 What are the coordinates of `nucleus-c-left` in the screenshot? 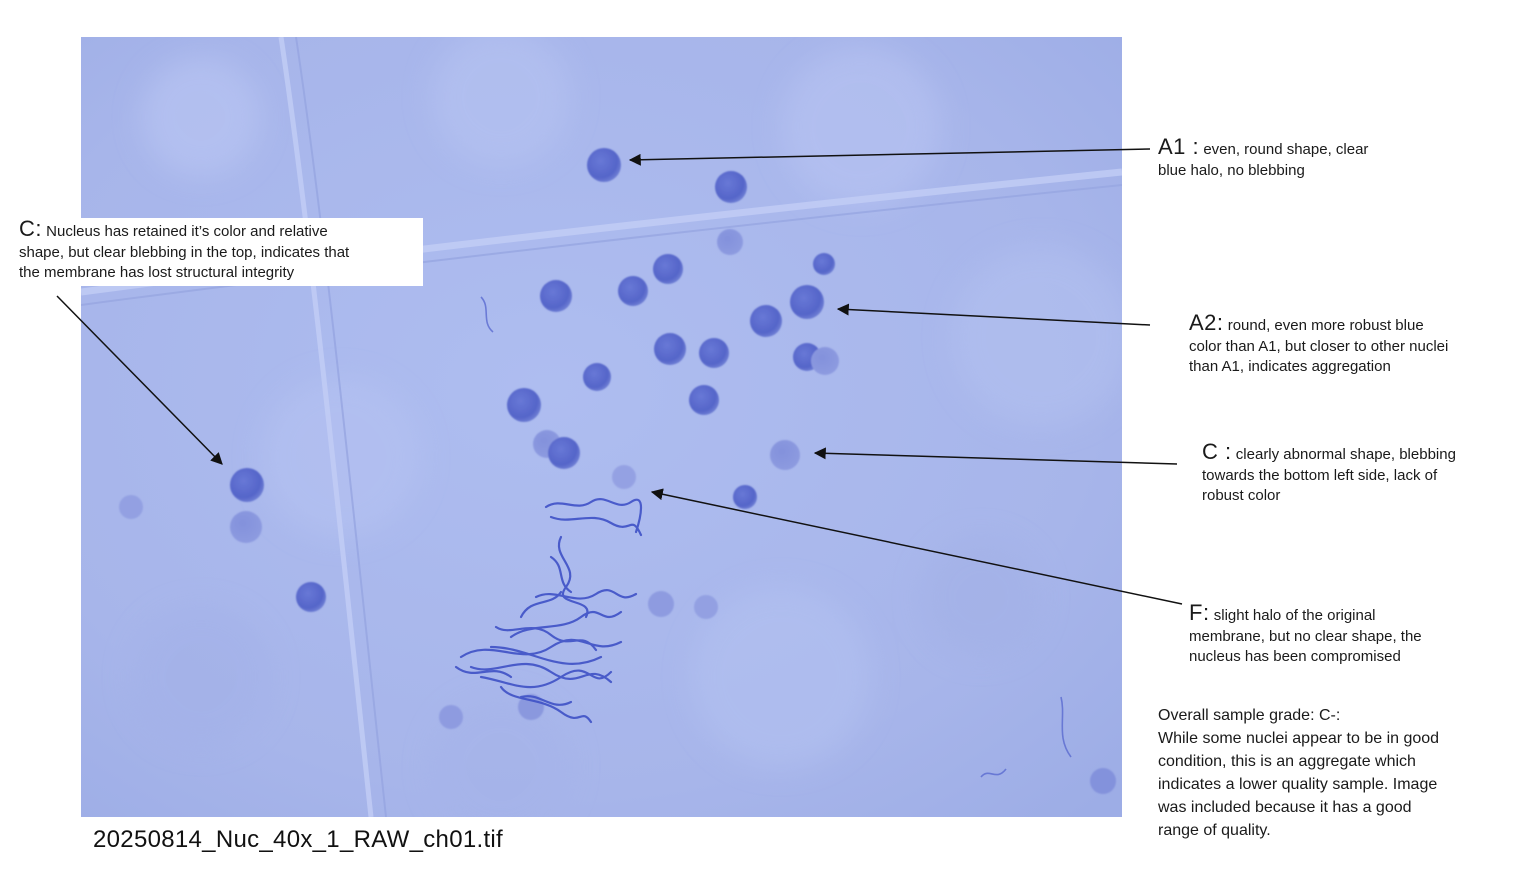 It's located at (247, 485).